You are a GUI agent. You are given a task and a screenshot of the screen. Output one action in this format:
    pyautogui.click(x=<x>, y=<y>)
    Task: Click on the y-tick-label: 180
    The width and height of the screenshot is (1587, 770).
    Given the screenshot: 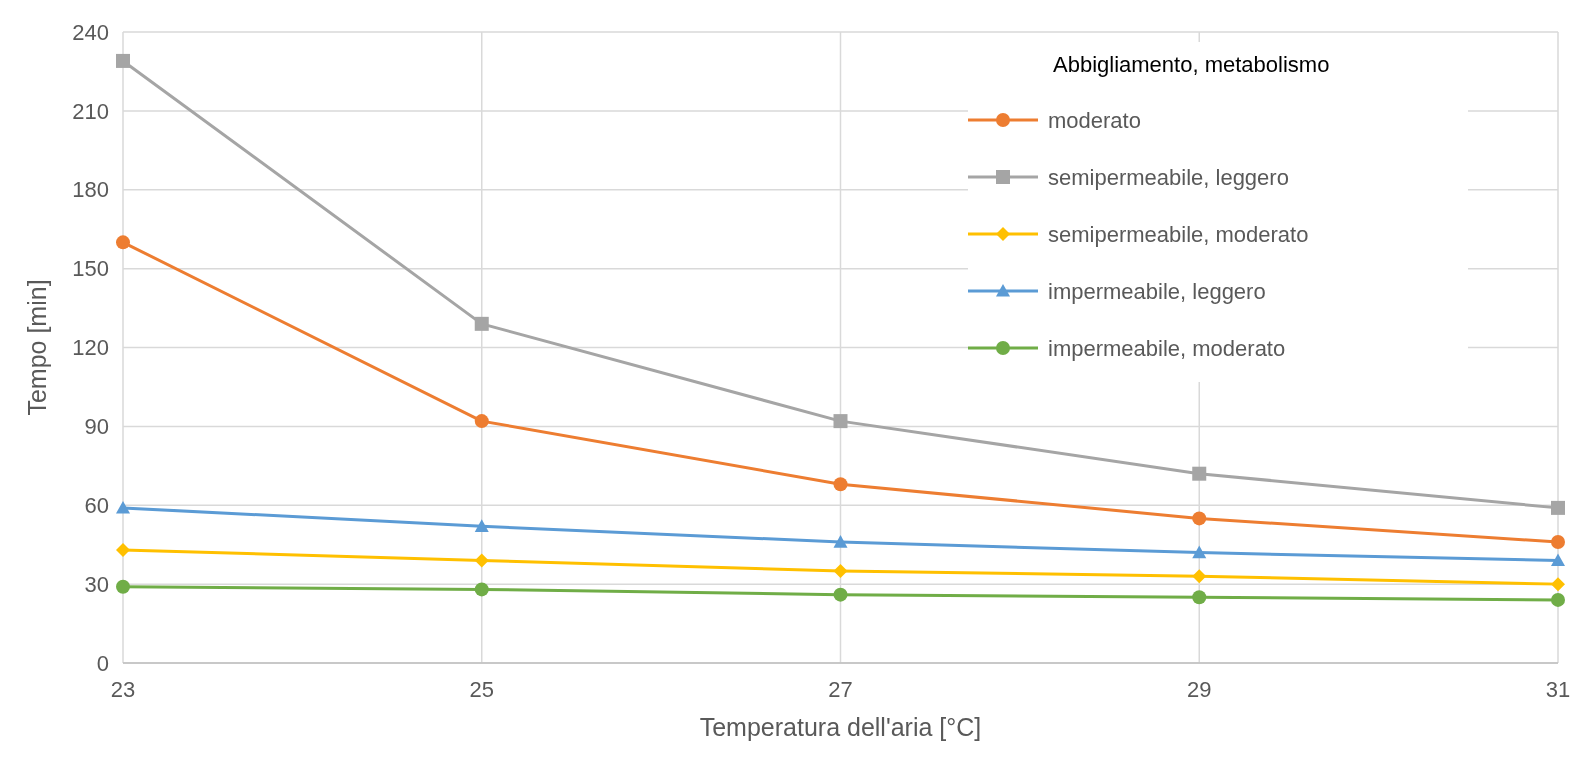 What is the action you would take?
    pyautogui.click(x=90, y=190)
    